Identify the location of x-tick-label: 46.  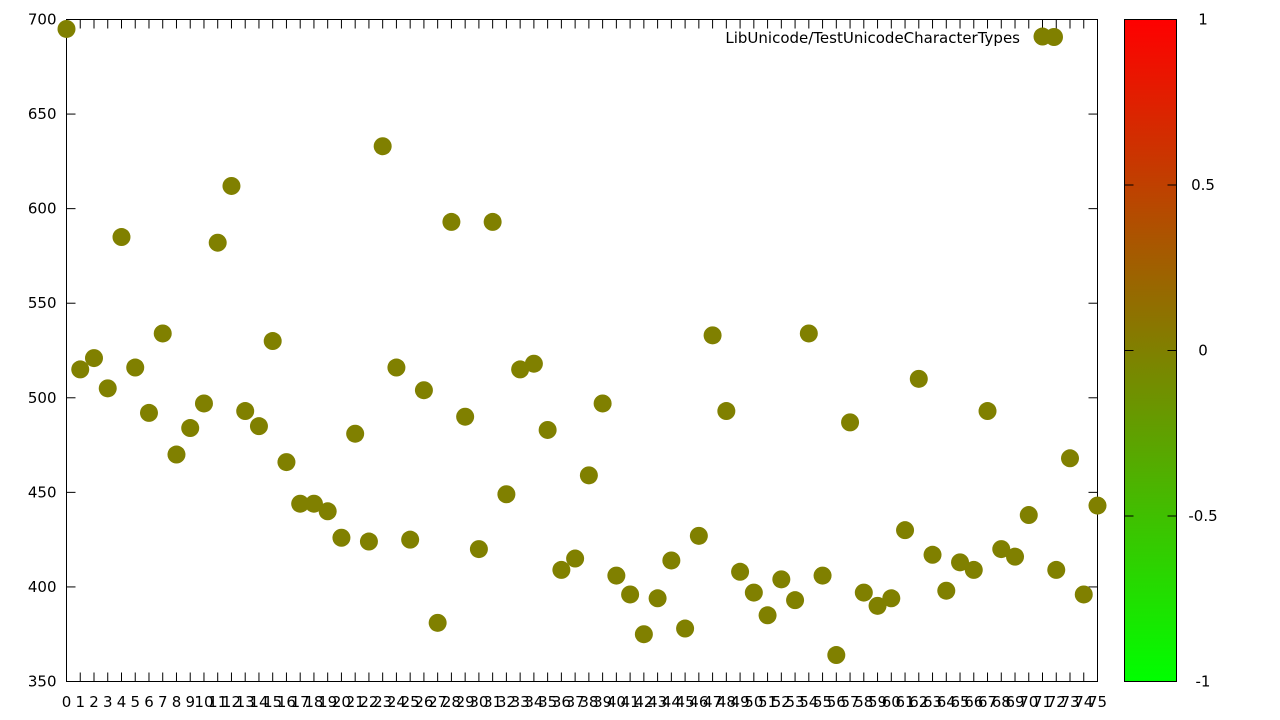
(698, 702).